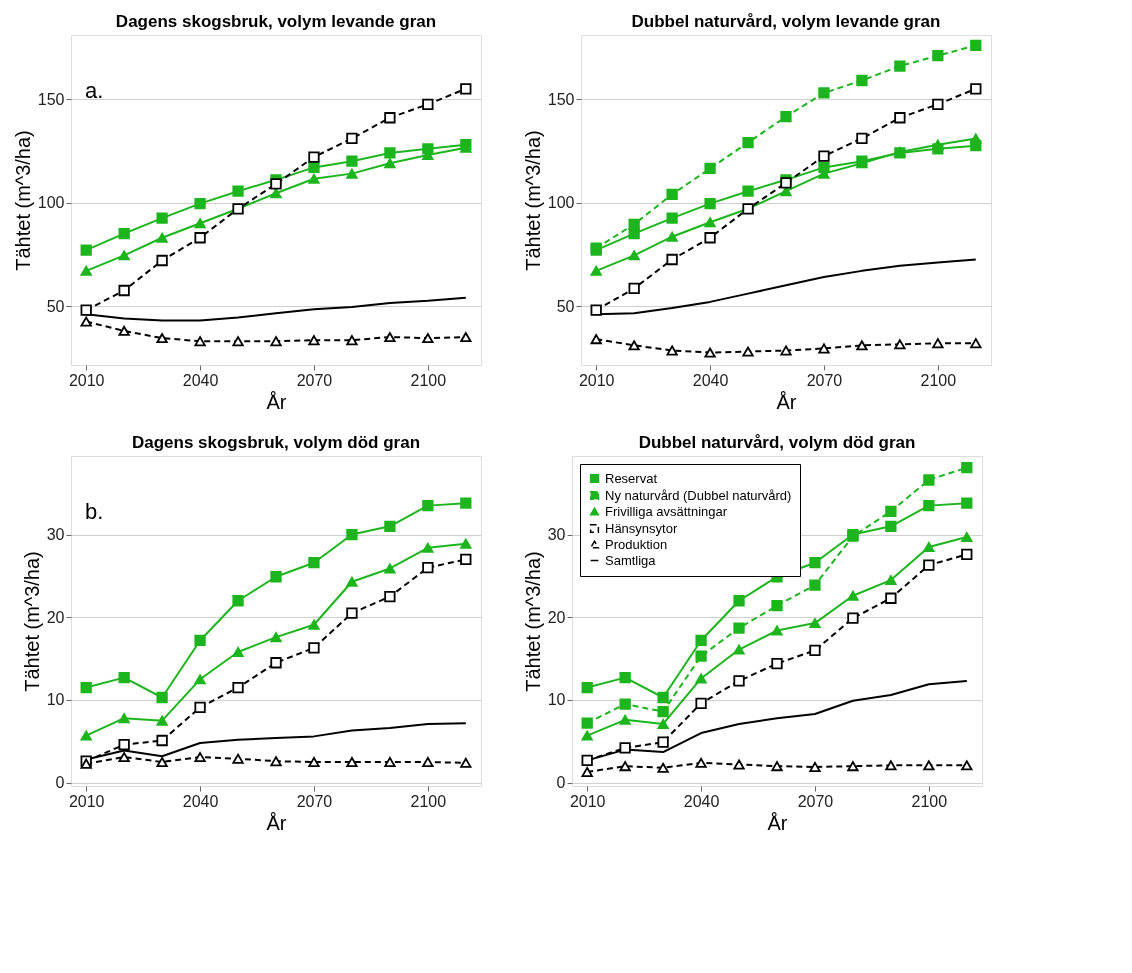 Image resolution: width=1132 pixels, height=973 pixels. I want to click on legend-label: Samtliga, so click(631, 560).